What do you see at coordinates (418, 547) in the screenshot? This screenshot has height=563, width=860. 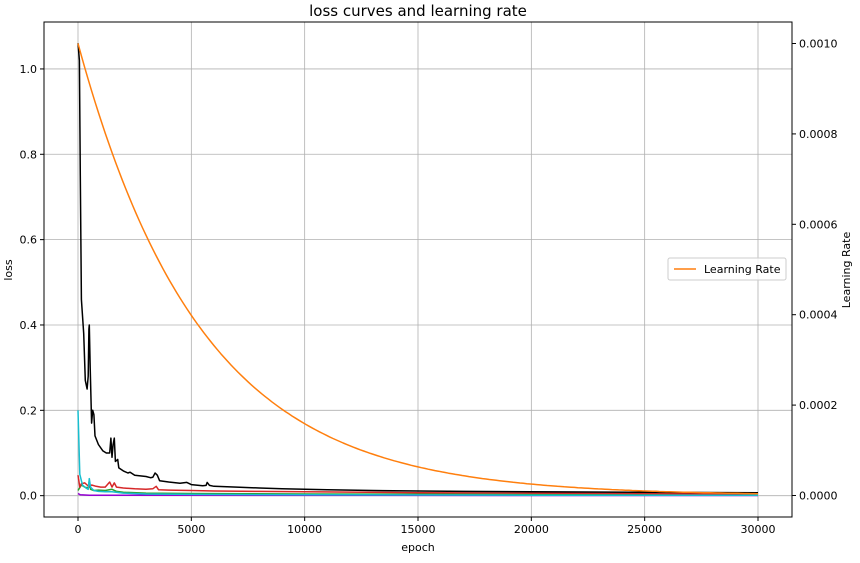 I see `x-axis-label: epoch` at bounding box center [418, 547].